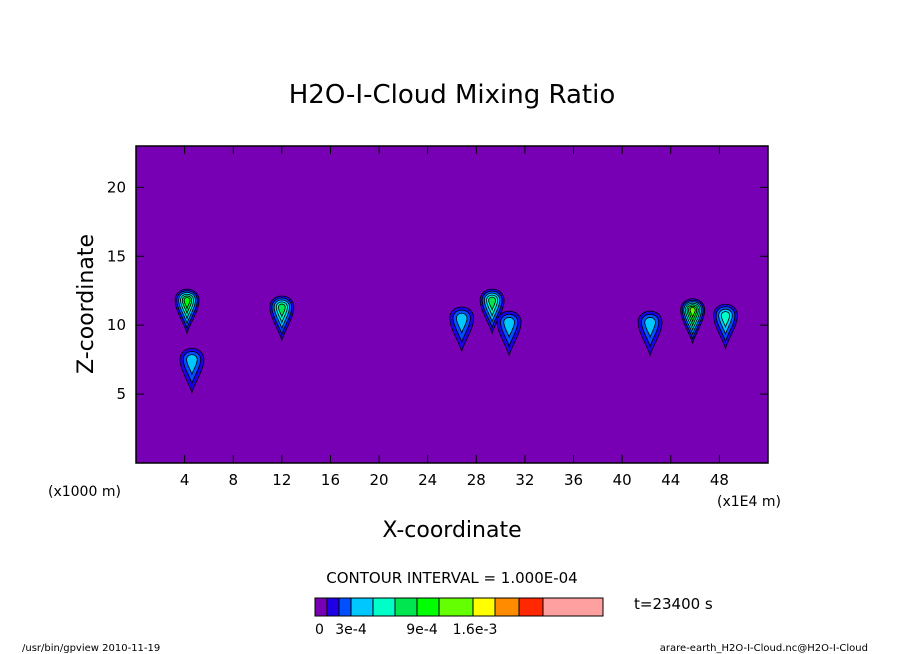 Image resolution: width=904 pixels, height=654 pixels. Describe the element at coordinates (452, 95) in the screenshot. I see `chart-title: H2O-I-Cloud Mixing Ratio` at that location.